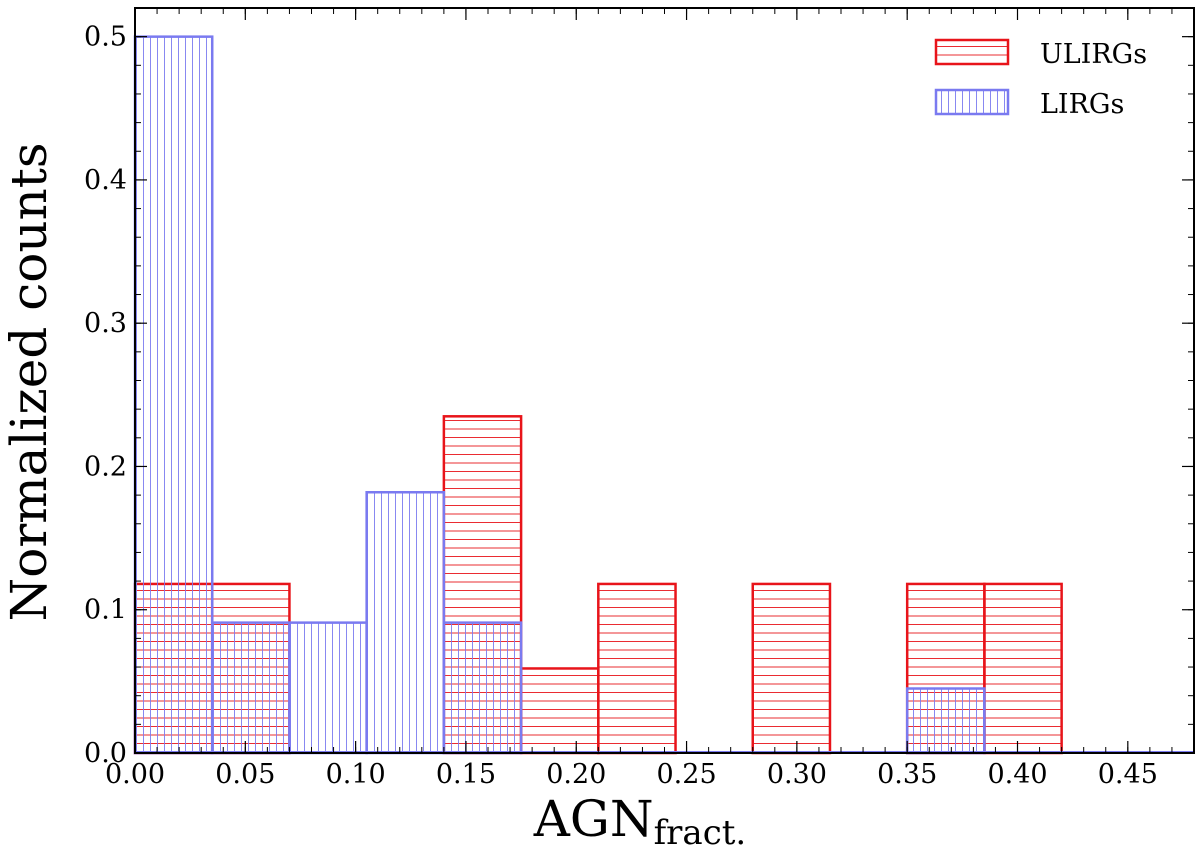  I want to click on x-tick-label: 0.40, so click(1017, 774).